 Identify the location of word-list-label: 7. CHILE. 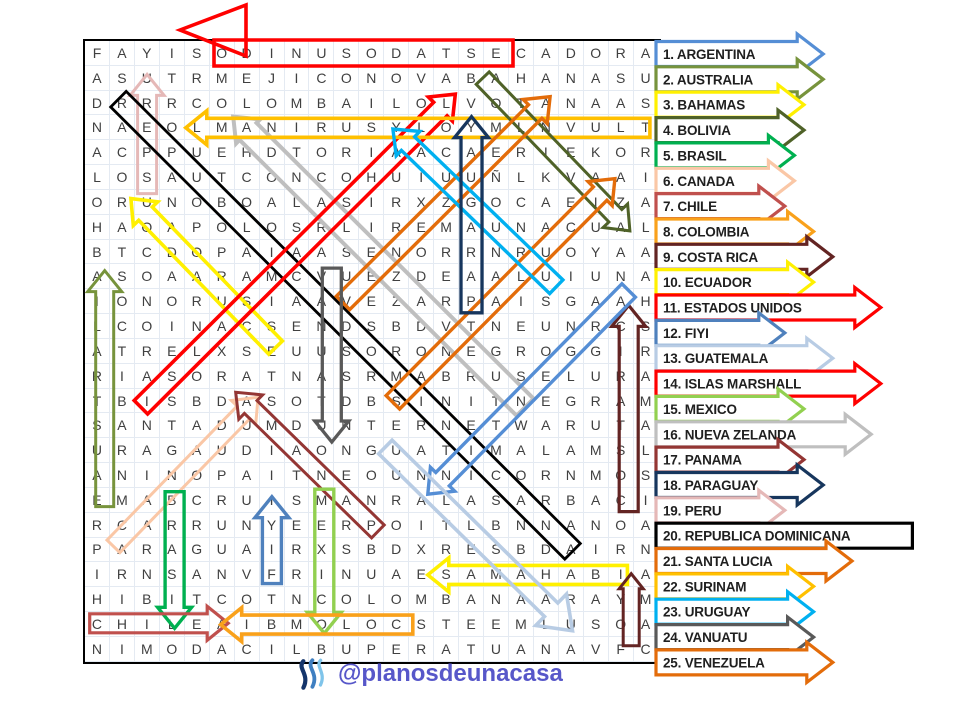
(690, 206).